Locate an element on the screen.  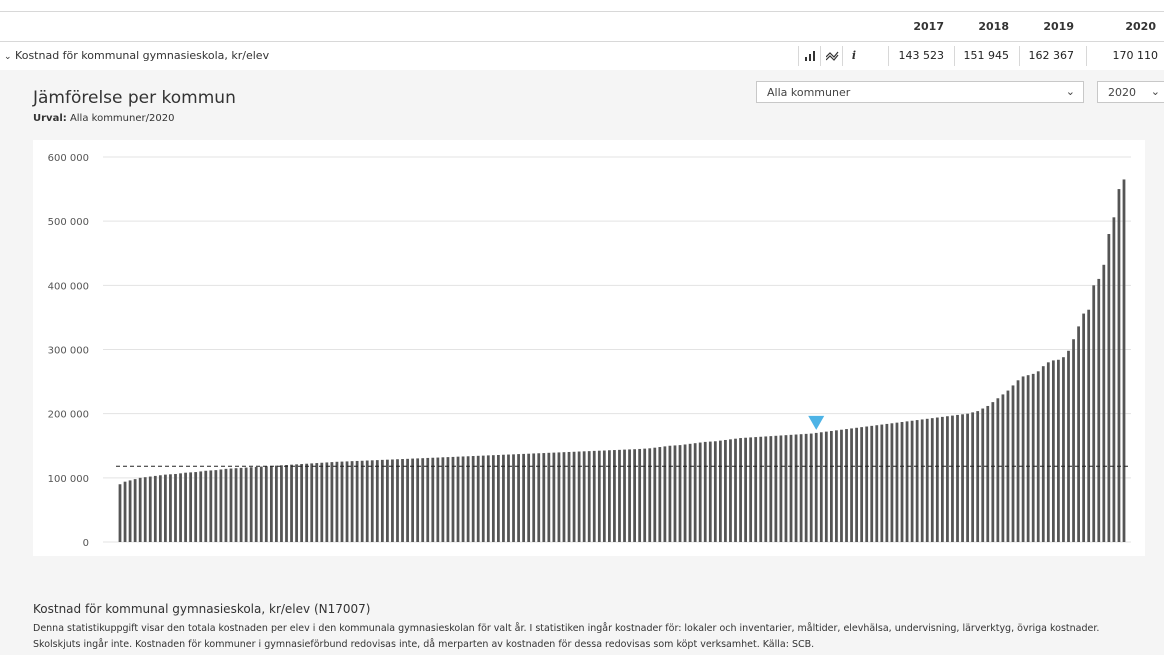
selection-label: Urval: is located at coordinates (50, 118).